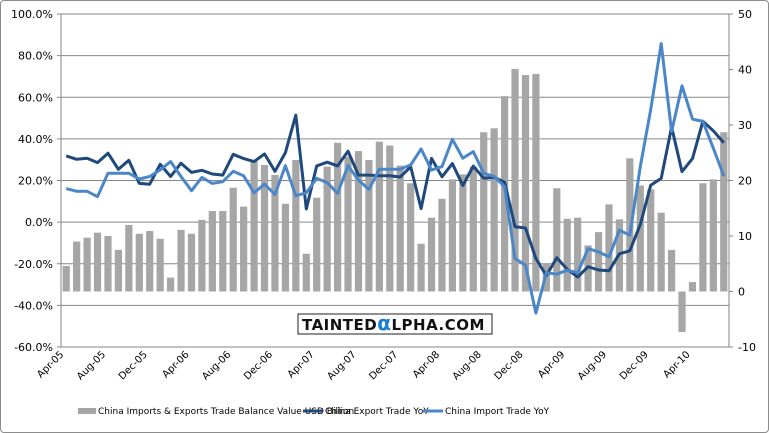 The image size is (769, 433). I want to click on left-tick-label: 60.0%, so click(35, 97).